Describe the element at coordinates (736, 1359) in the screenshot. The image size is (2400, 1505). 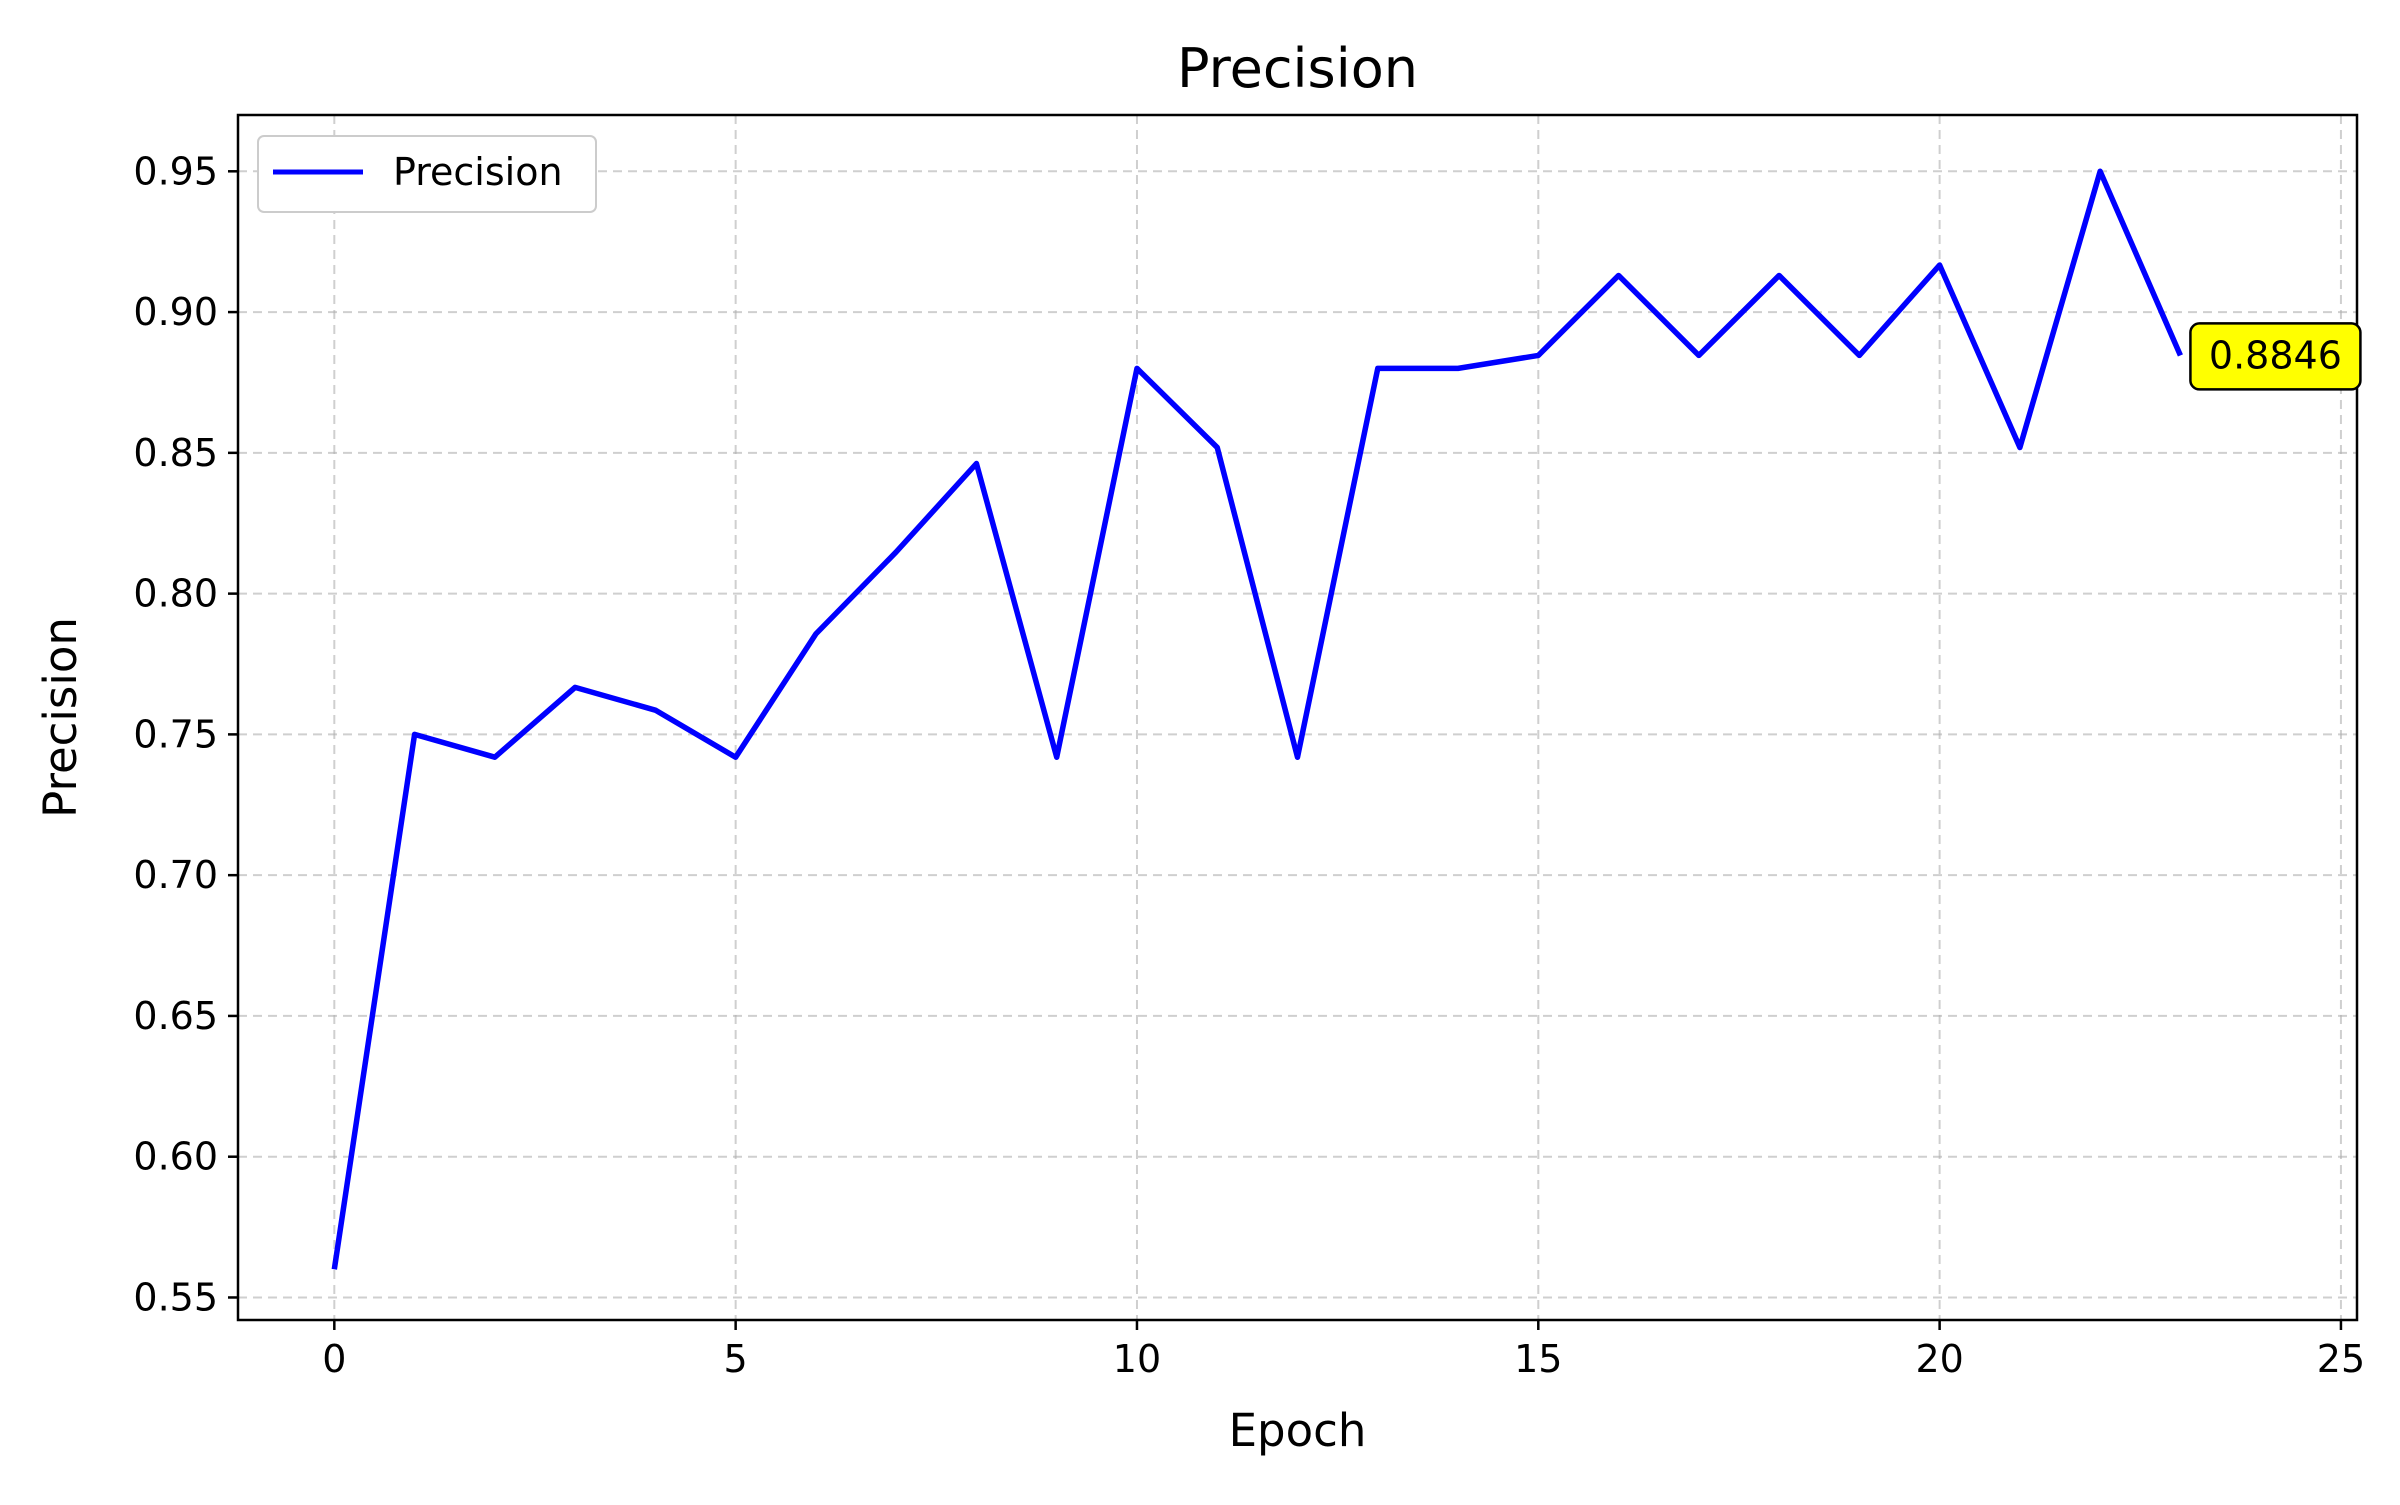
I see `x-tick-label: 5` at that location.